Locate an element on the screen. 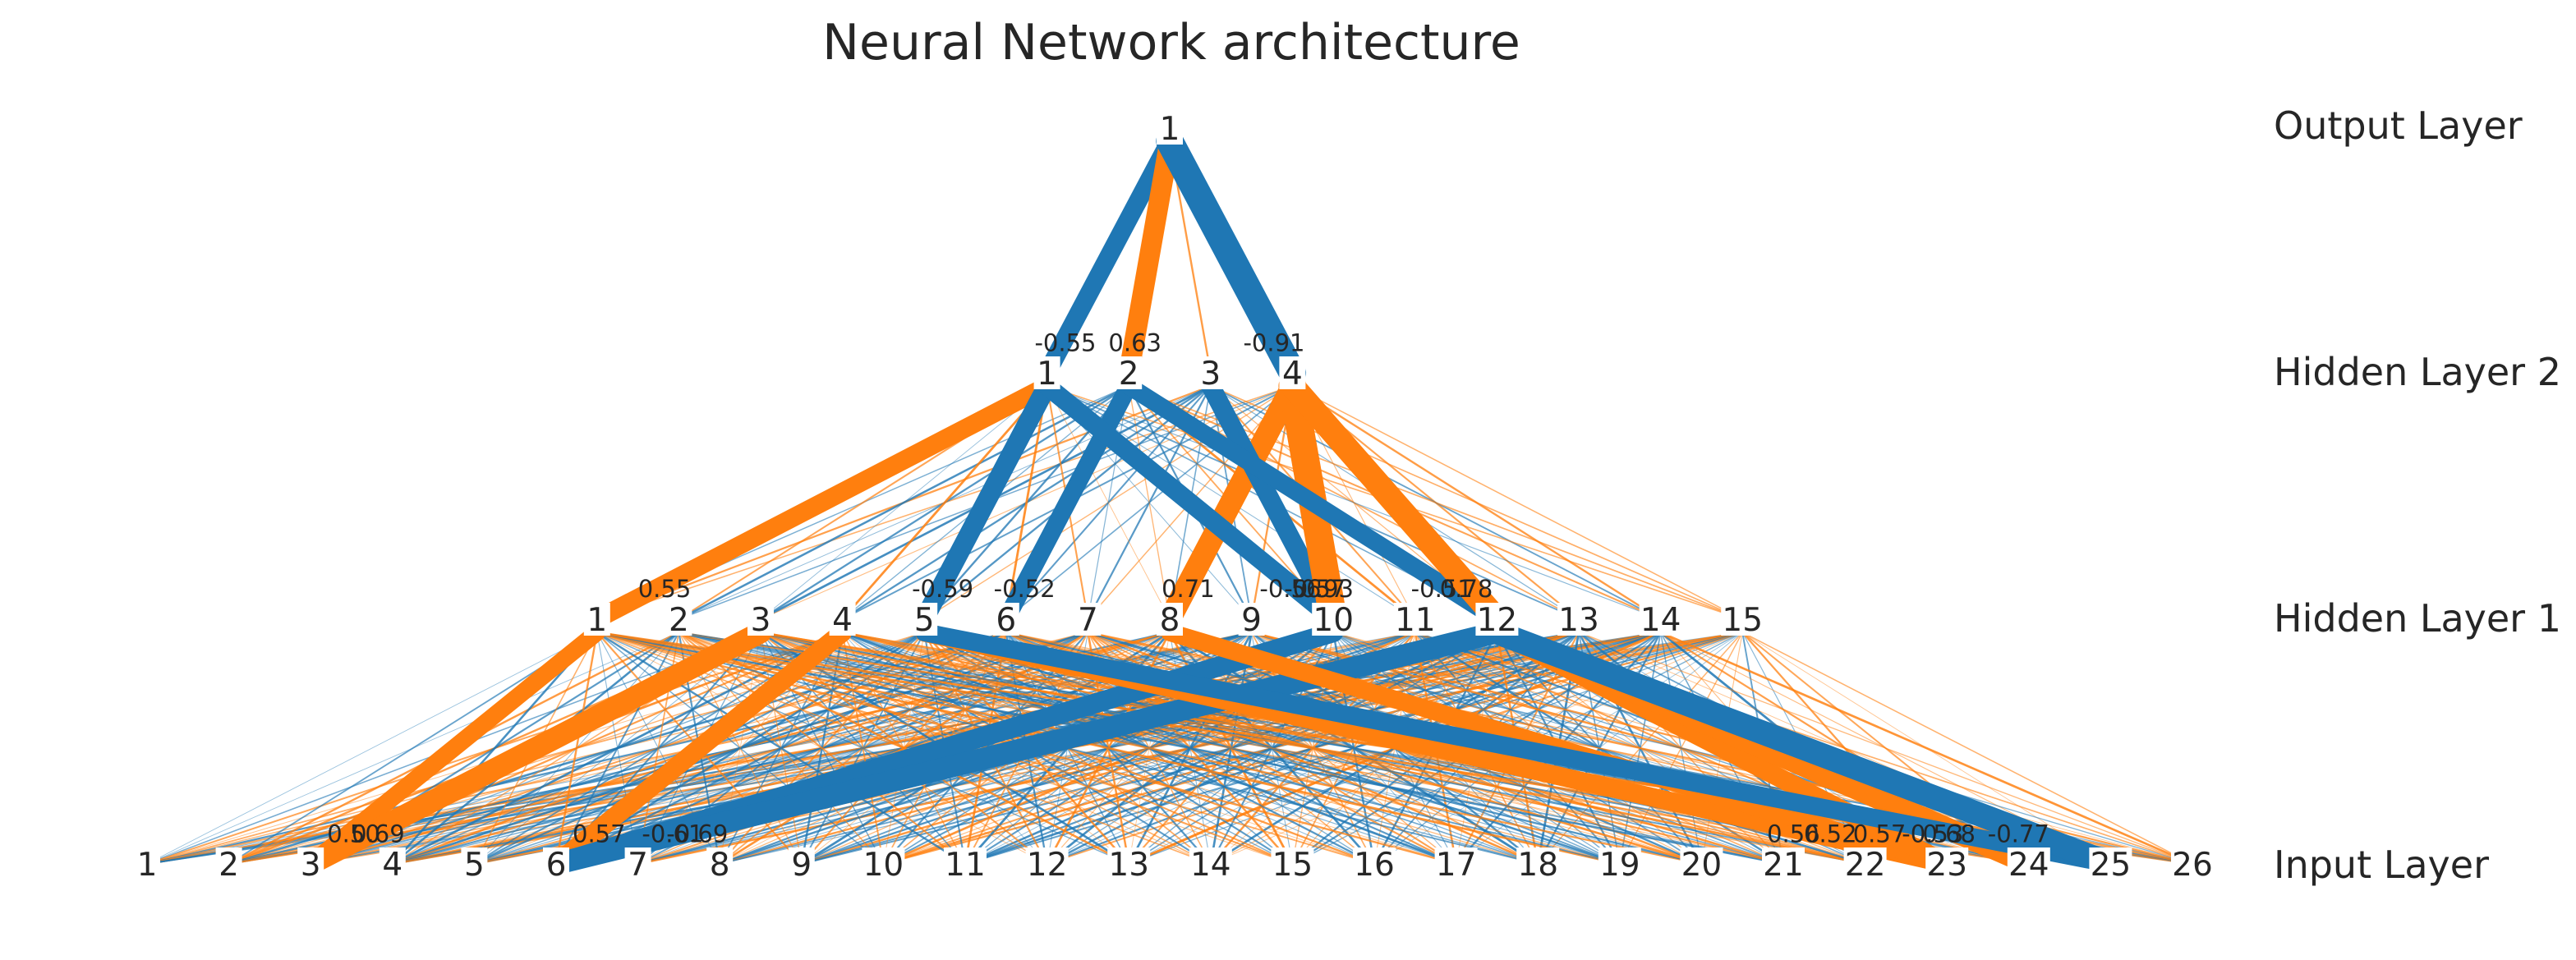 The width and height of the screenshot is (2576, 960). node-label-input: 20 is located at coordinates (1702, 865).